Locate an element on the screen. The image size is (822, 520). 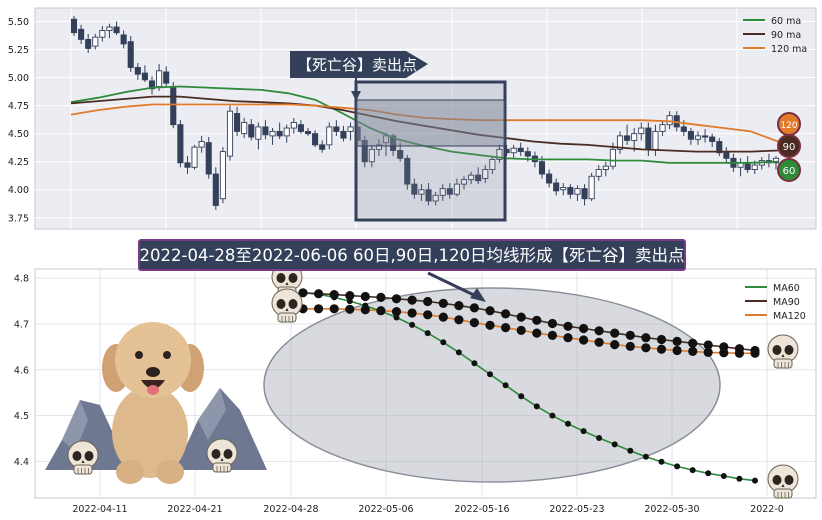
top-y-axis: 5.50 5.25 5.00 4.75 4.50 4.25 4.00 3.75 is located at coordinates (18, 120).